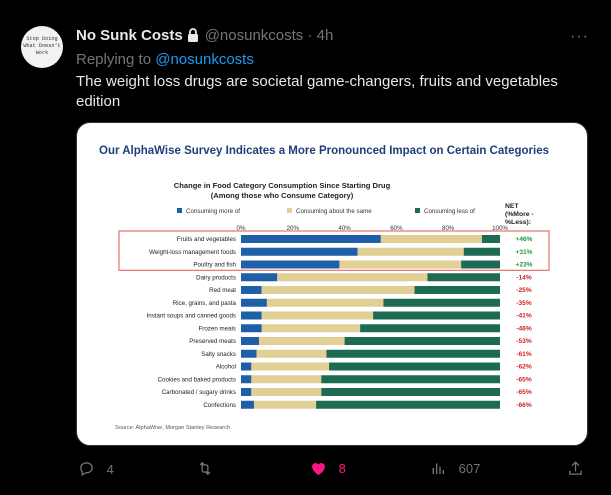 The image size is (611, 495). What do you see at coordinates (42, 53) in the screenshot?
I see `avatar-text-line: Work` at bounding box center [42, 53].